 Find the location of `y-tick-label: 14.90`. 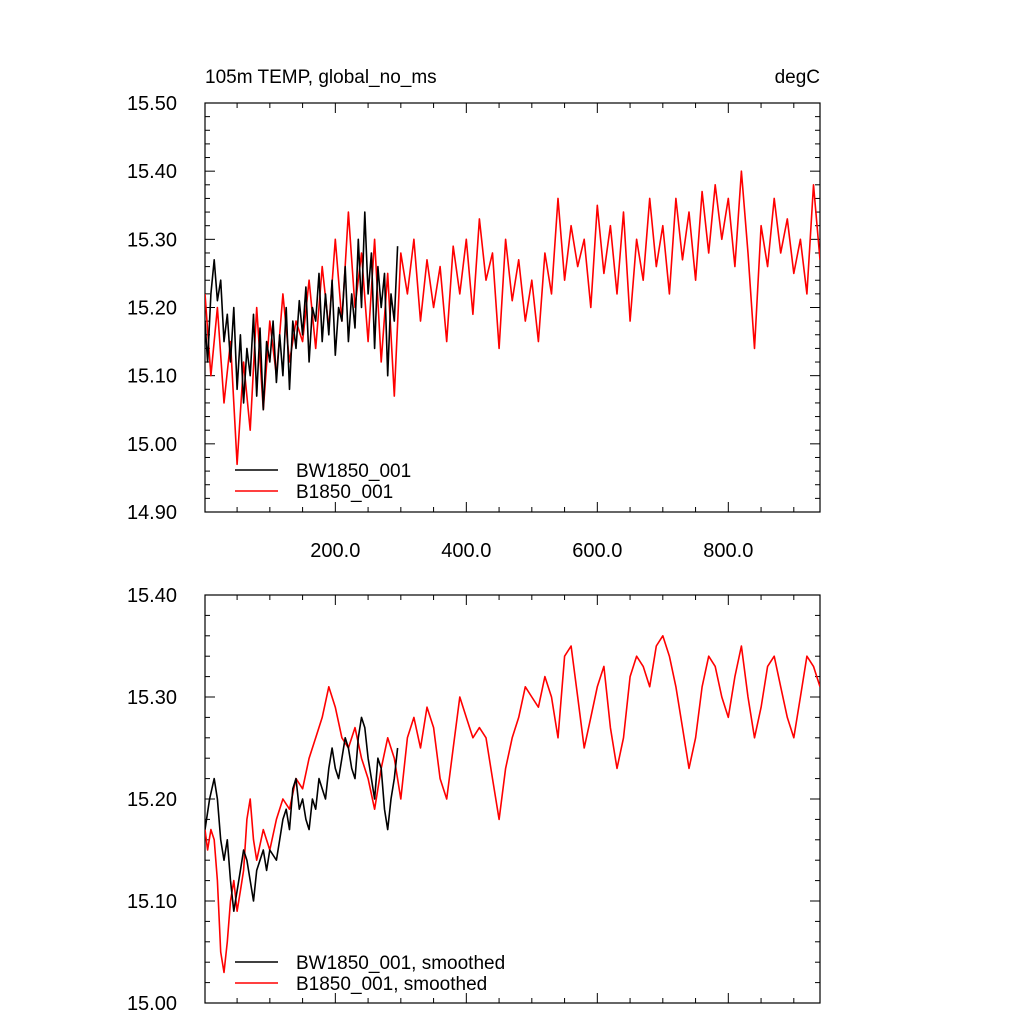

y-tick-label: 14.90 is located at coordinates (152, 513).